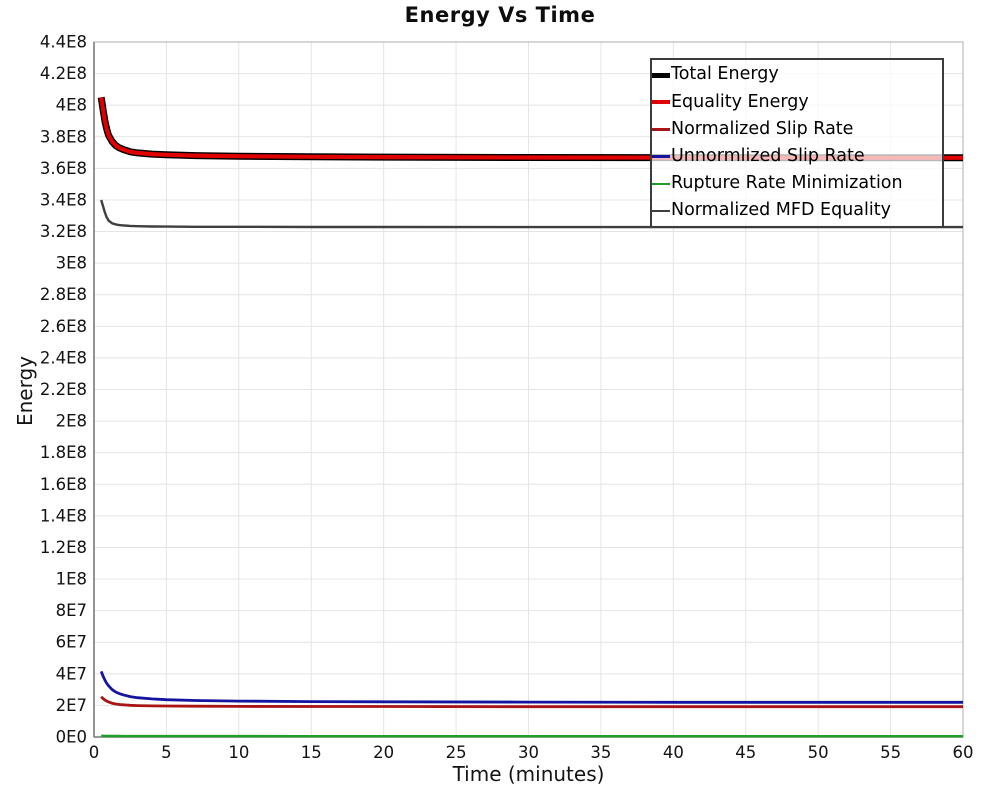 This screenshot has width=1000, height=800. What do you see at coordinates (63, 294) in the screenshot?
I see `y-tick-label: 2.8E8` at bounding box center [63, 294].